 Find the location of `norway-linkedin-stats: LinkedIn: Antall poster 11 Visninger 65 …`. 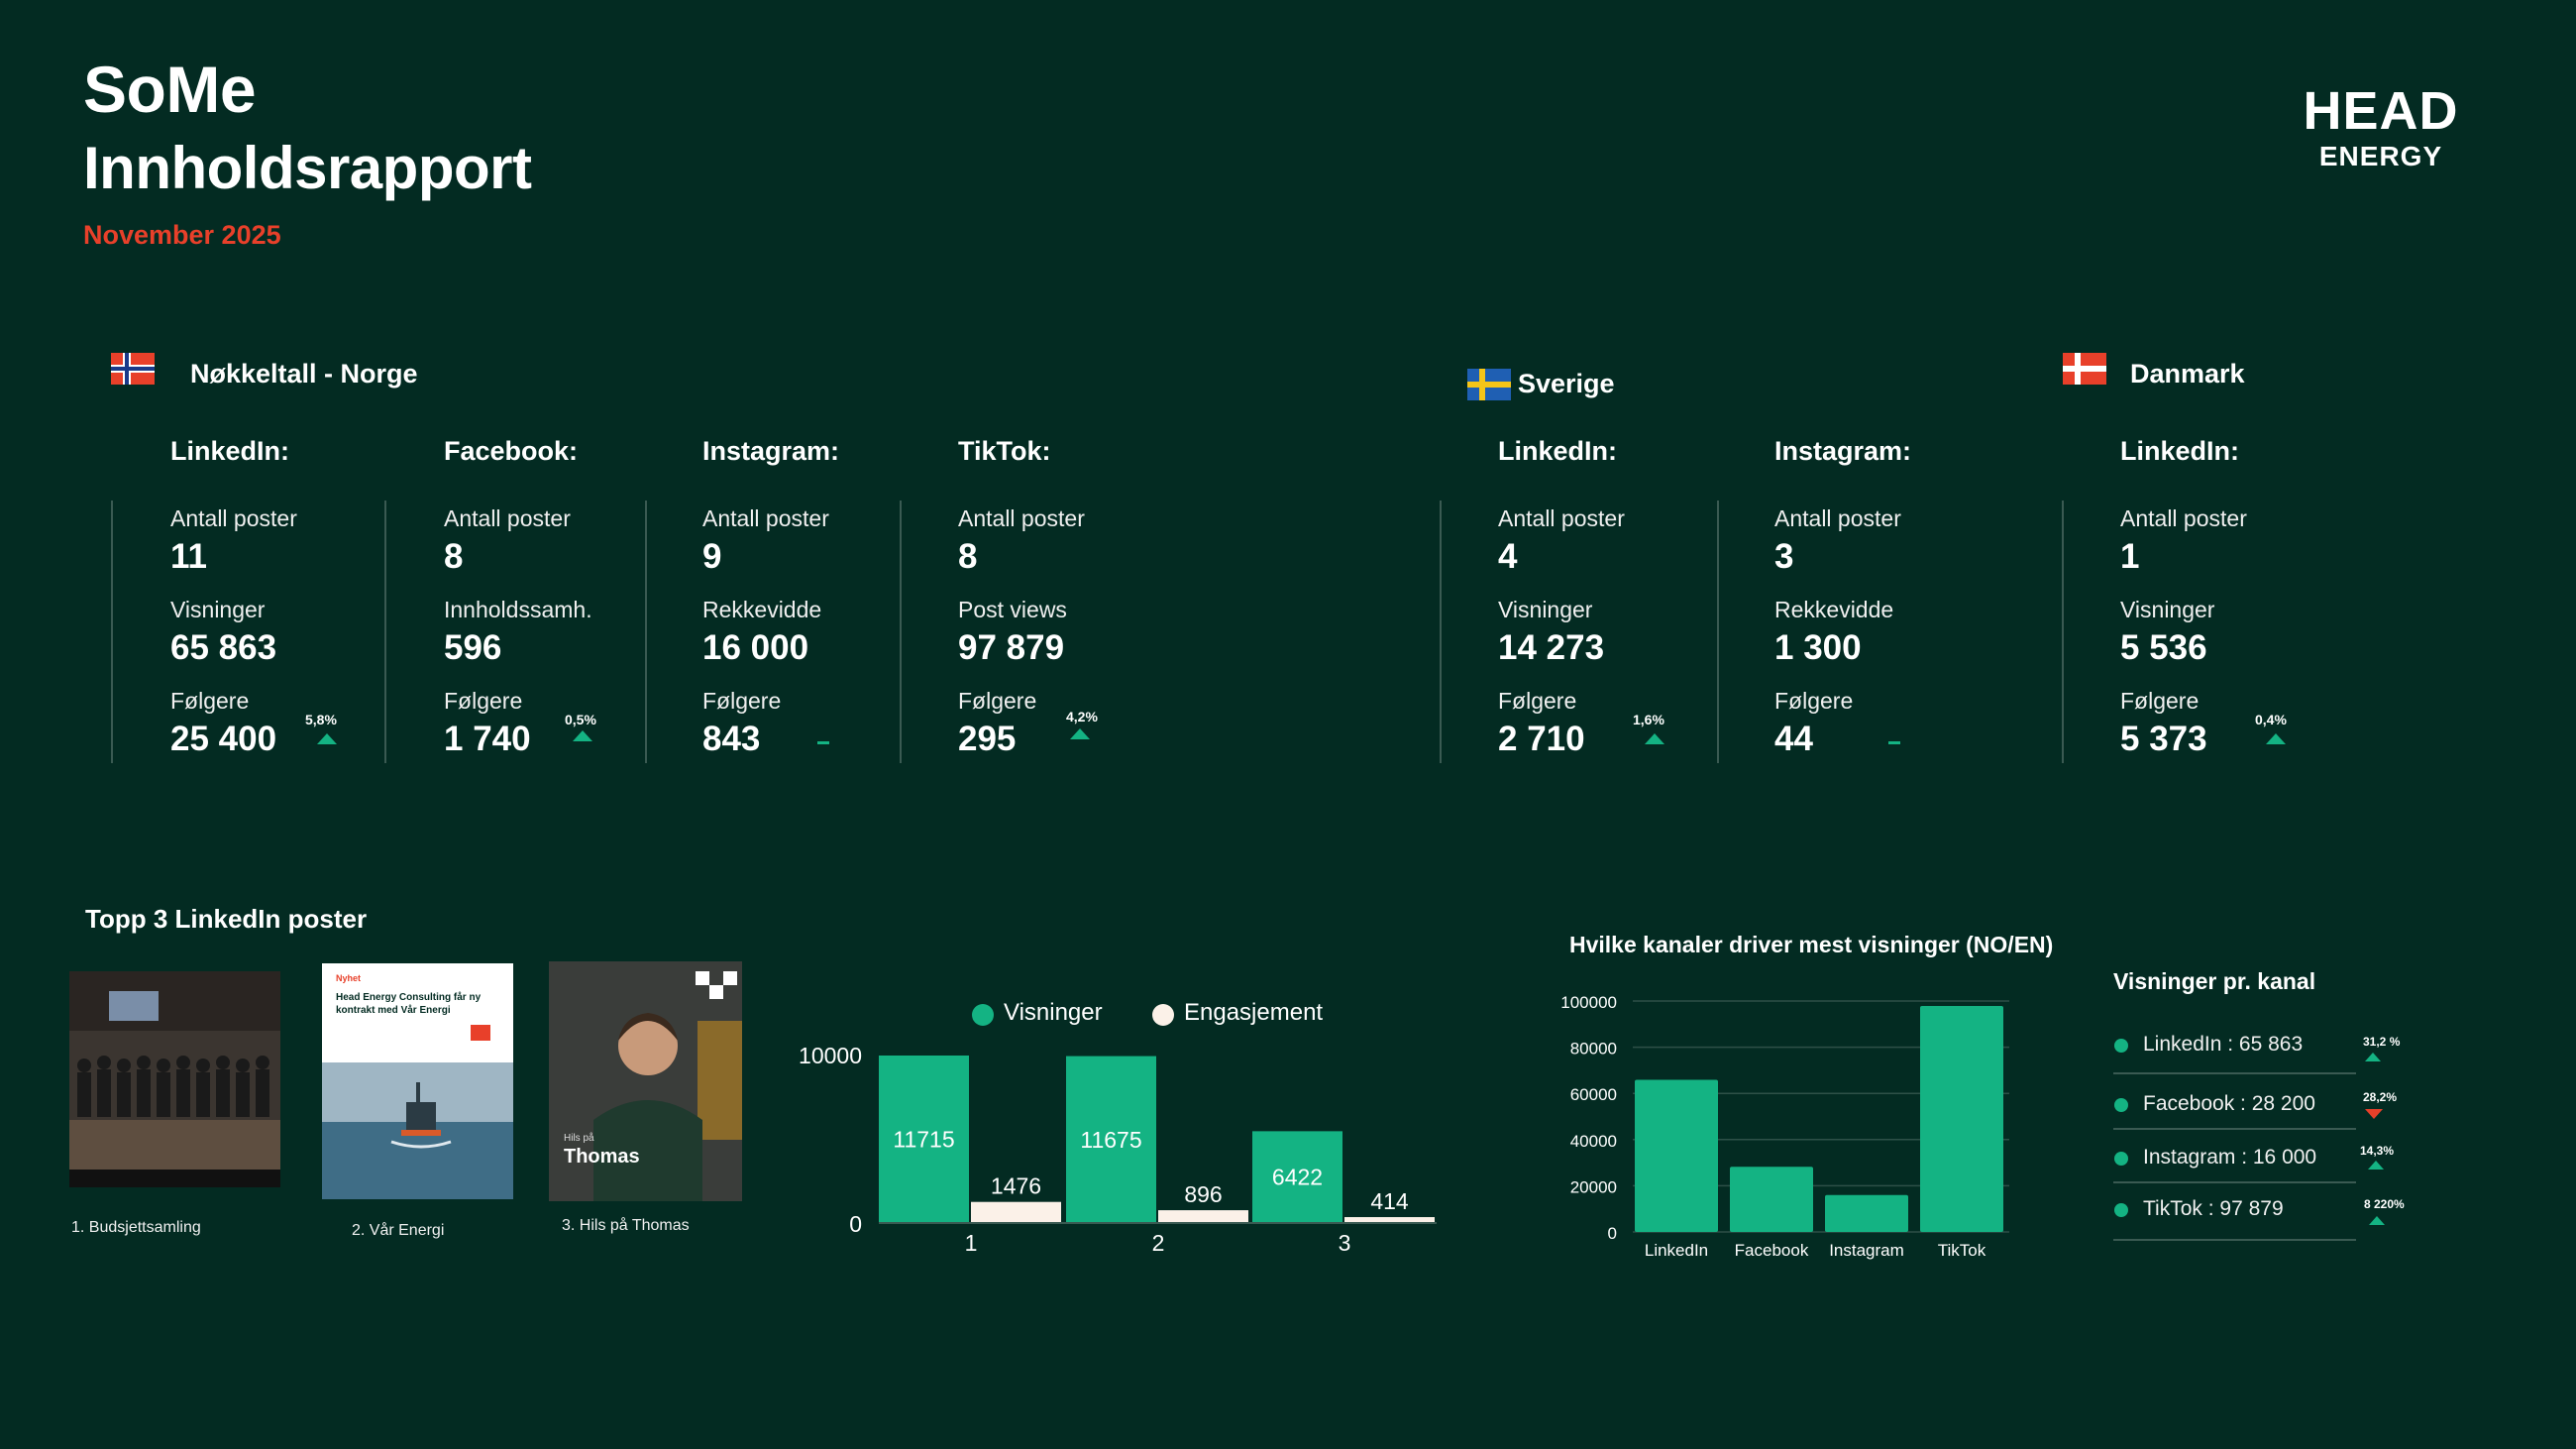

norway-linkedin-stats: LinkedIn: Antall poster 11 Visninger 65 … is located at coordinates (284, 598).